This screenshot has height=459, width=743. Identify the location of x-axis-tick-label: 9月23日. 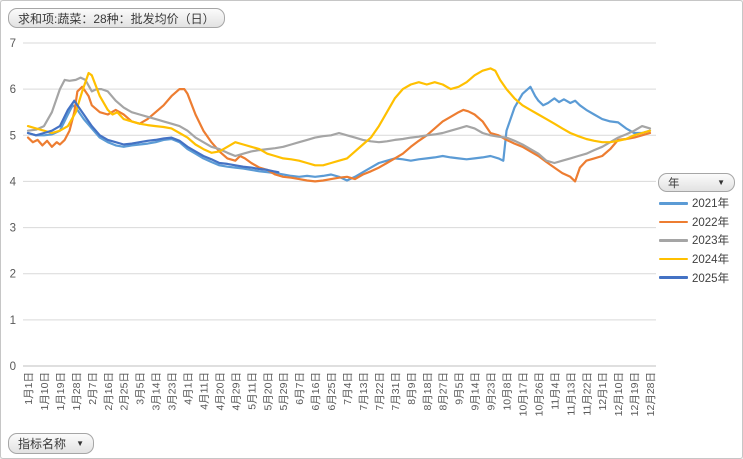
(492, 391).